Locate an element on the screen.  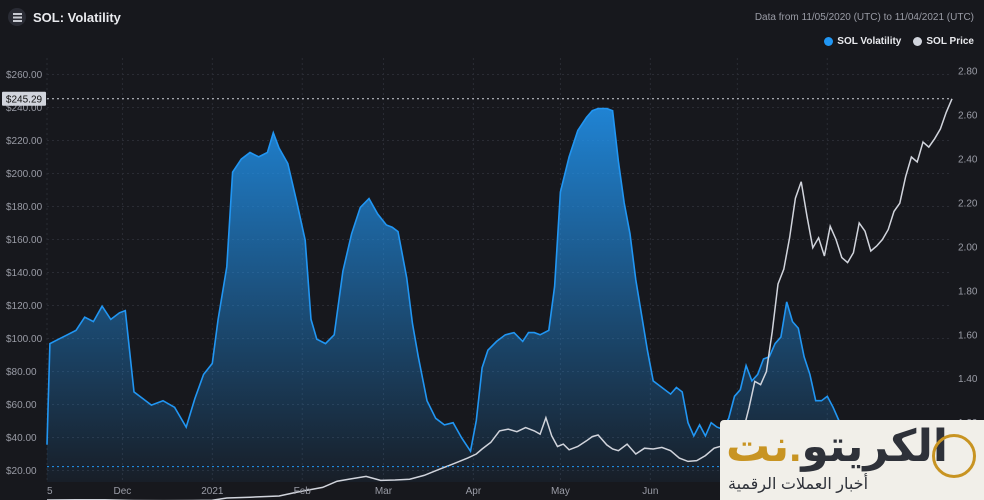
watermark-logo: الكريتو.نت أخبار العملات الرقمية is located at coordinates (852, 460).